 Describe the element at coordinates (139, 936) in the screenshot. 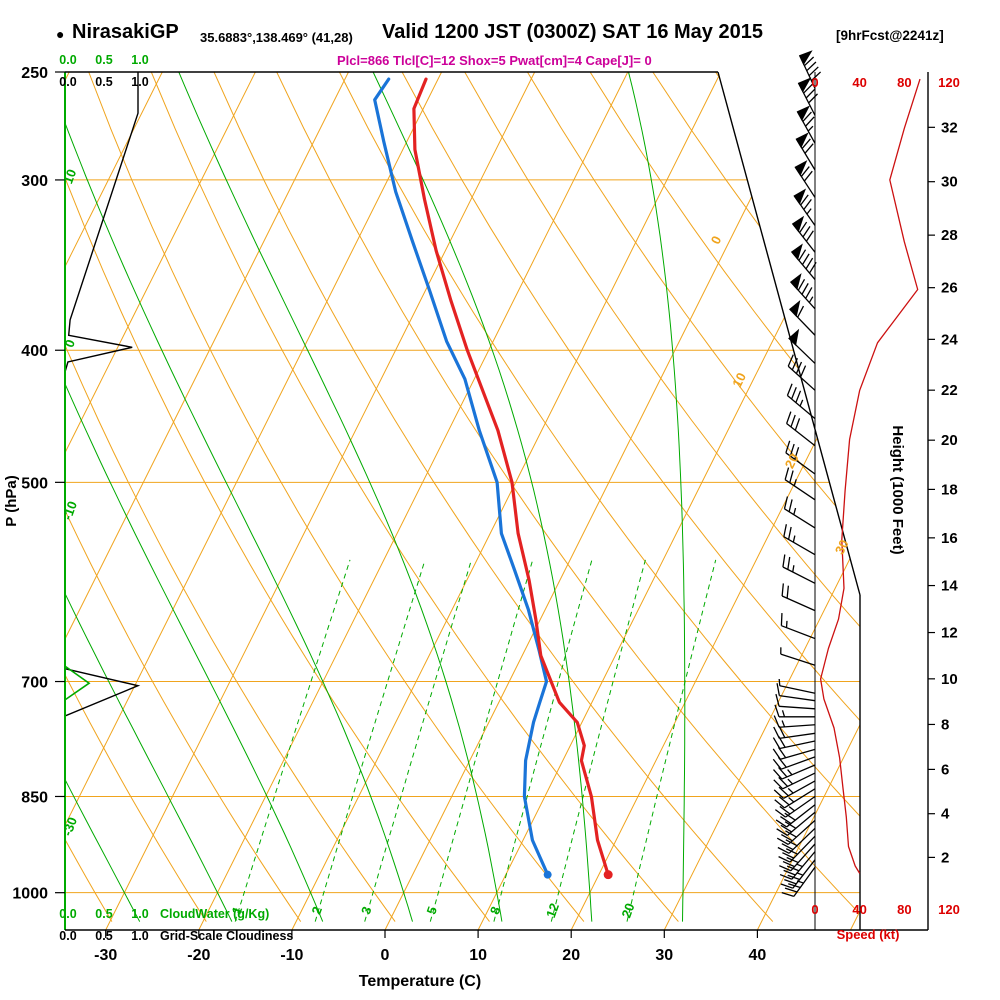

I see `cloudiness-scale-bottom: 1.0` at that location.